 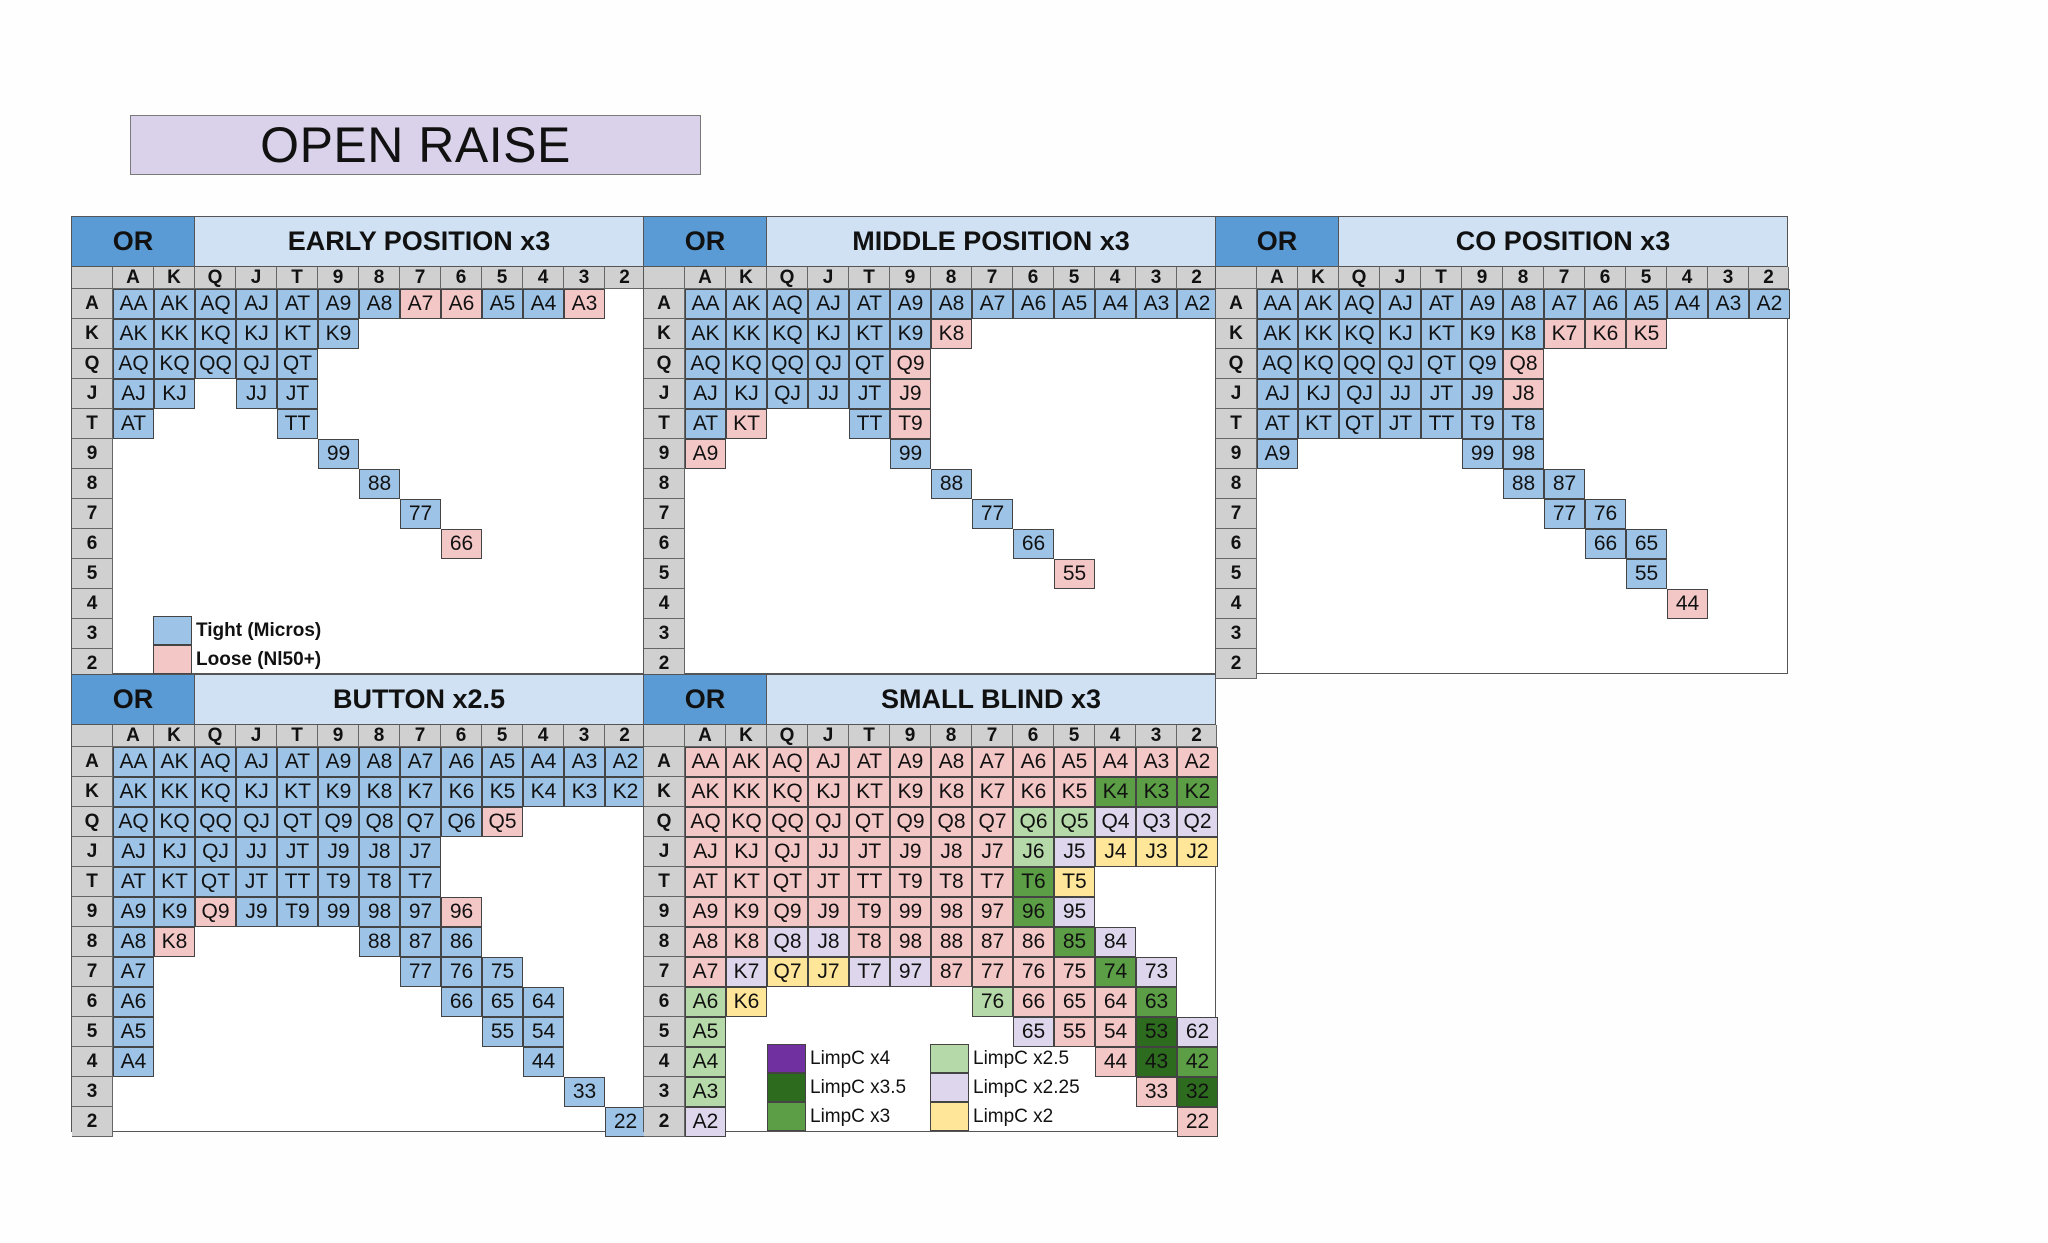 I want to click on hand-cell: 87, so click(x=951, y=972).